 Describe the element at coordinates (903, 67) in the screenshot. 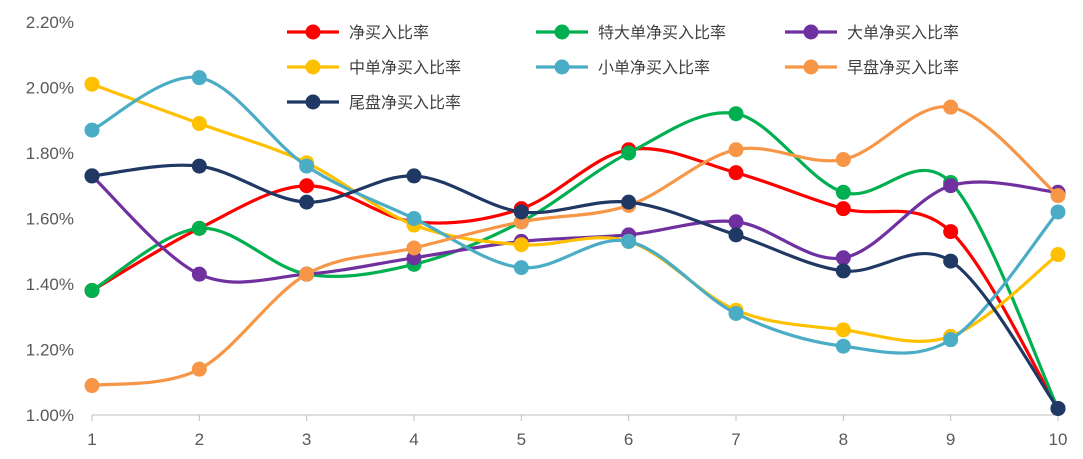

I see `legend-label: 早盘净买入比率` at that location.